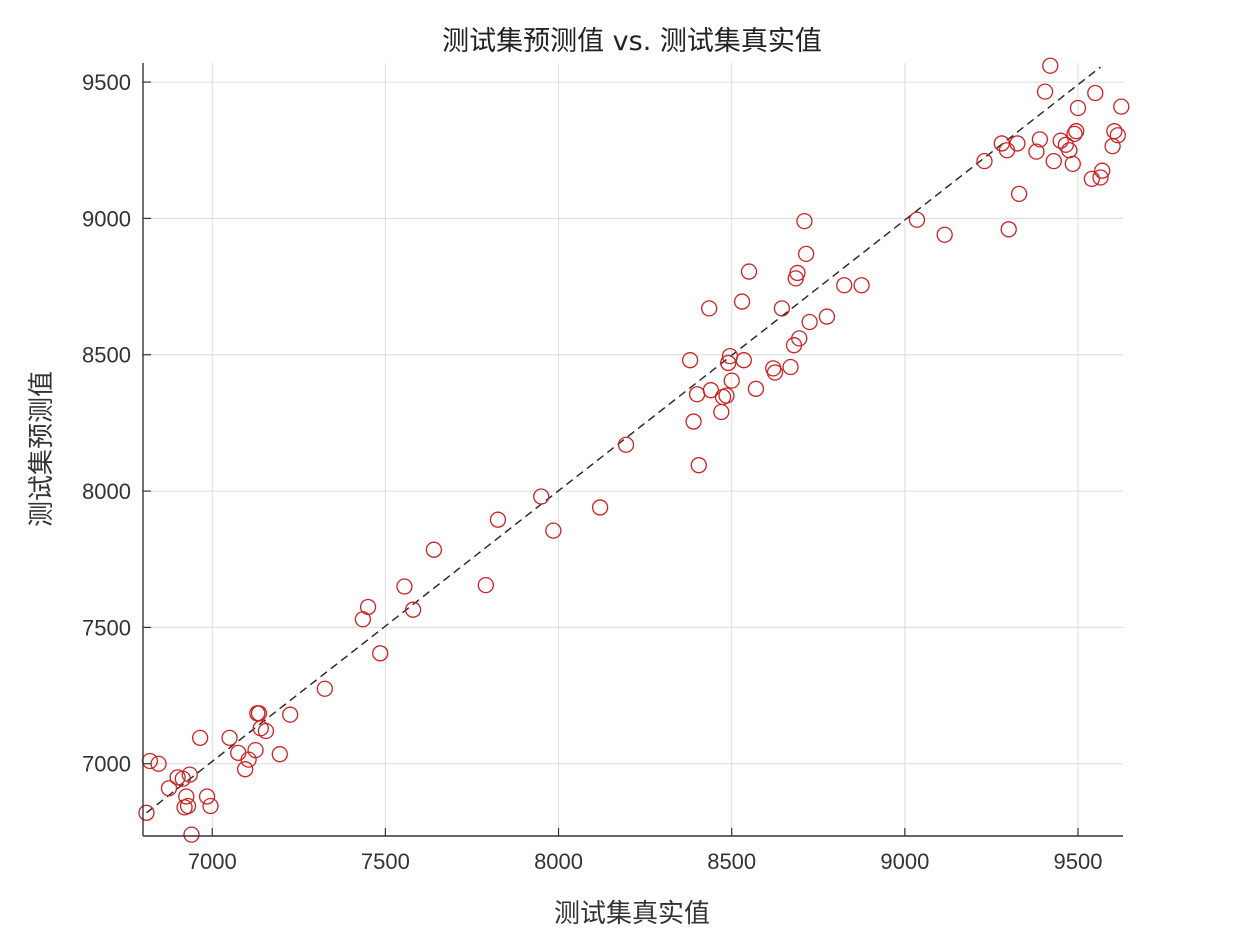 The height and width of the screenshot is (933, 1241). I want to click on y-tick-label: 8000, so click(106, 491).